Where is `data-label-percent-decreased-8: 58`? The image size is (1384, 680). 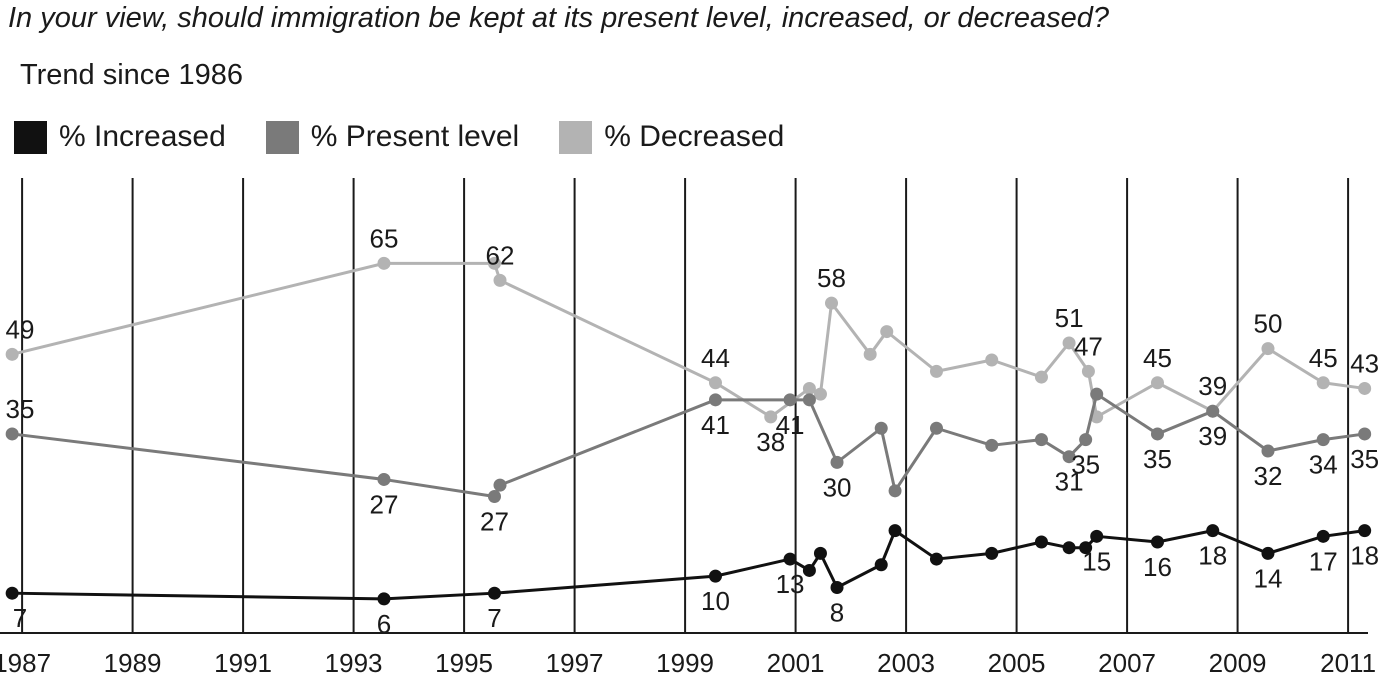
data-label-percent-decreased-8: 58 is located at coordinates (831, 278).